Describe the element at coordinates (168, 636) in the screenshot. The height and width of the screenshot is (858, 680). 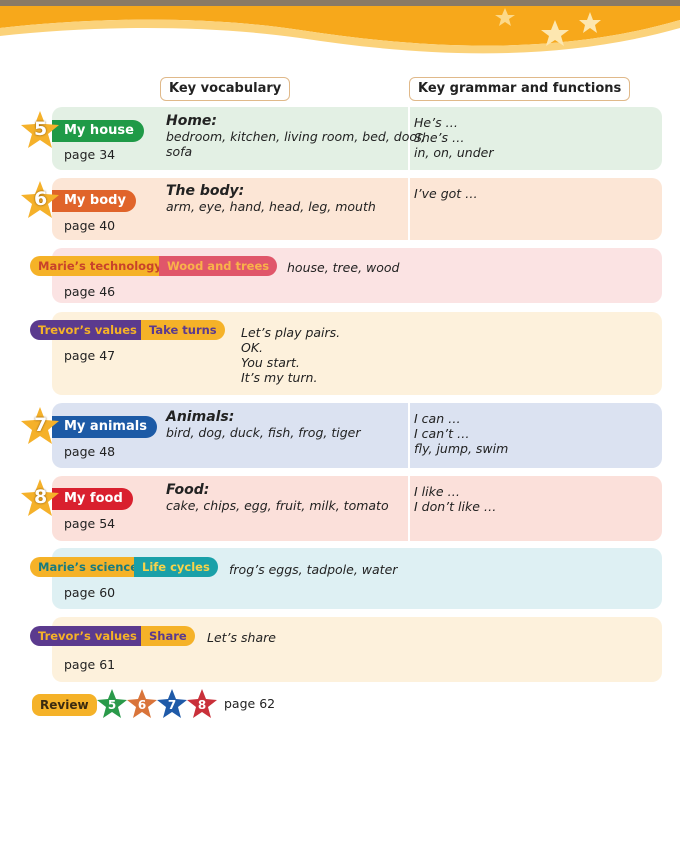
I see `section-topic: Share` at that location.